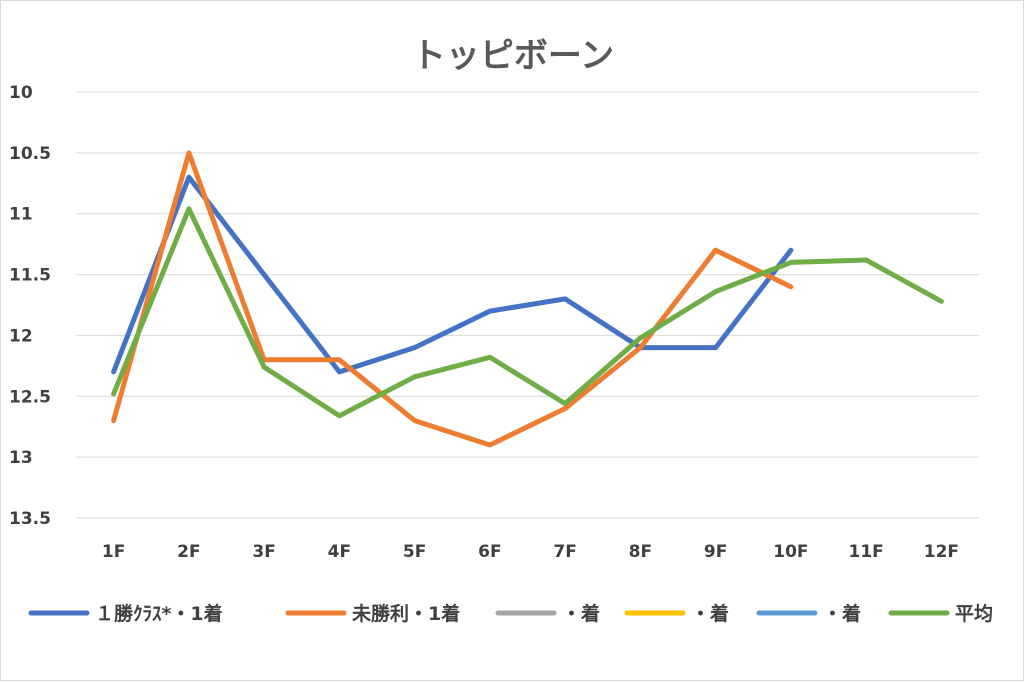 This screenshot has height=682, width=1024. Describe the element at coordinates (510, 613) in the screenshot. I see `legend: １勝ｸﾗｽ*・1着 未勝利・1着 ・着 ・着 ・着 平均` at that location.